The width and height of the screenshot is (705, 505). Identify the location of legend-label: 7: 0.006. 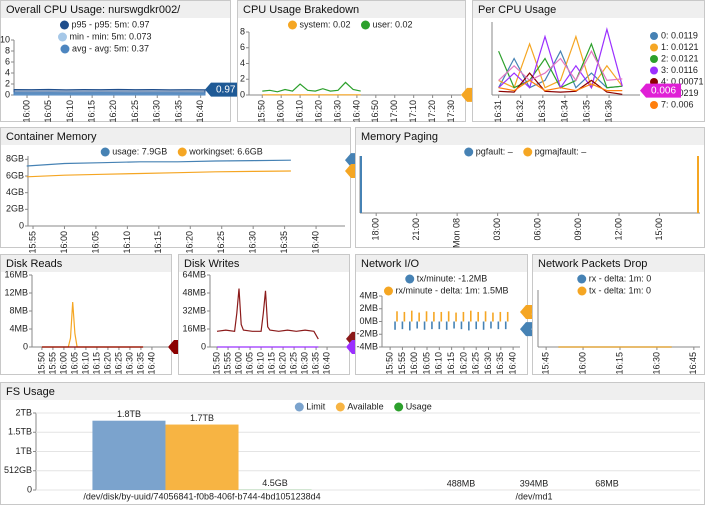
(677, 104).